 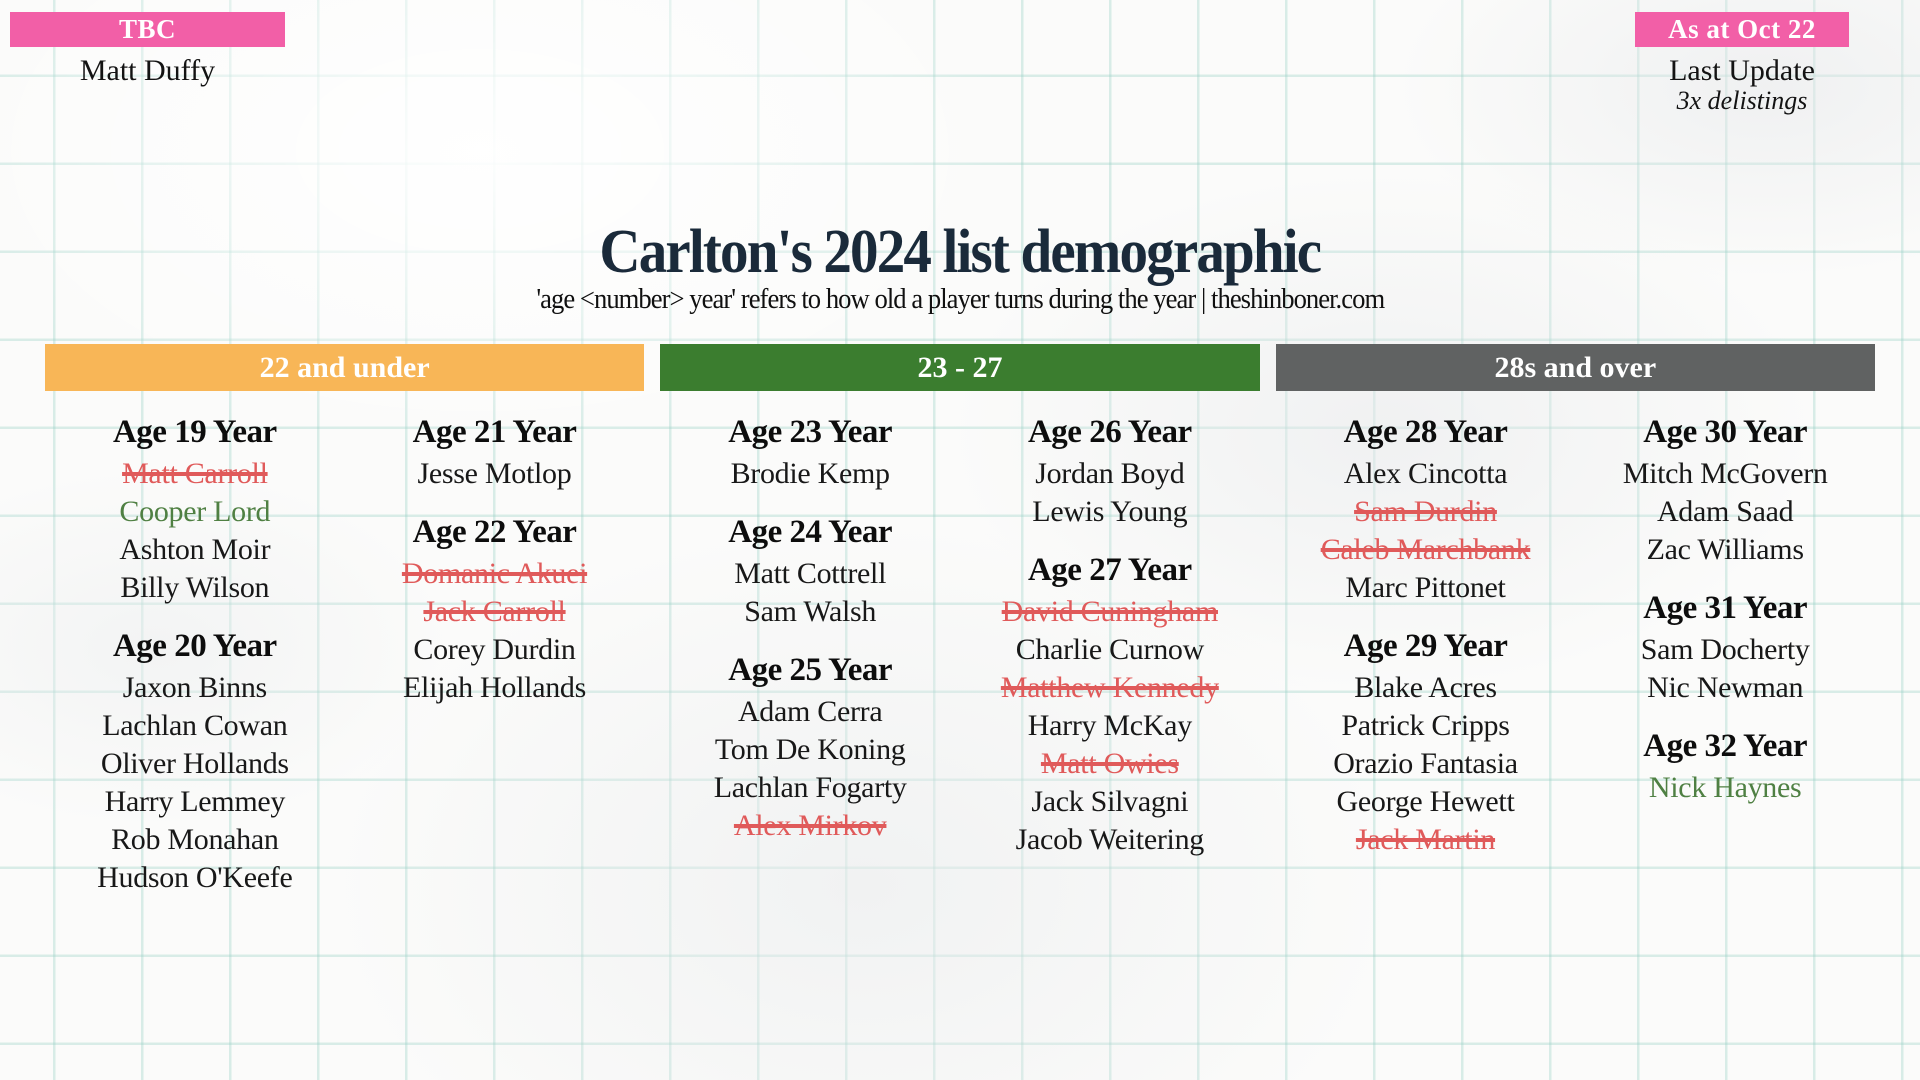 I want to click on player-name-lachlan-cowan: Lachlan Cowan, so click(x=195, y=725).